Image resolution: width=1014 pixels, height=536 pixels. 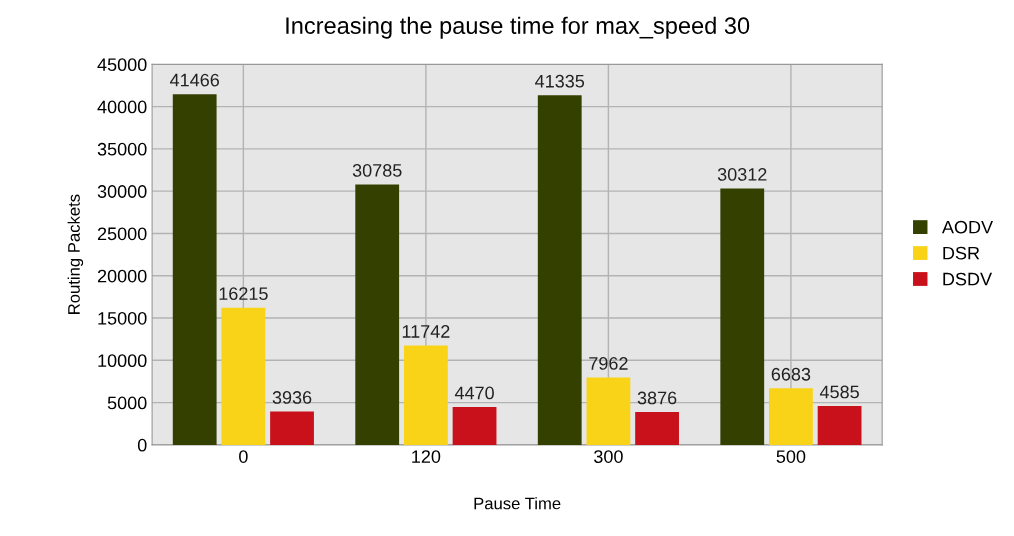 I want to click on data-label: 41466, so click(x=194, y=80).